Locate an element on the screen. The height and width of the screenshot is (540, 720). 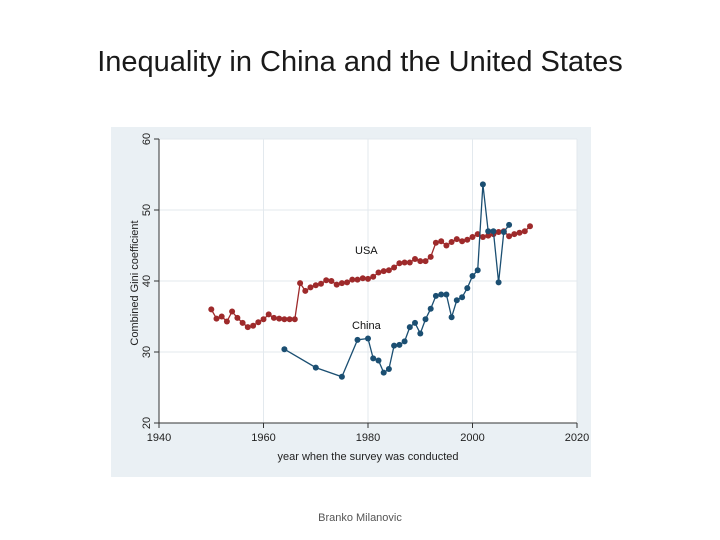
y-tick-label: 30 is located at coordinates (147, 352).